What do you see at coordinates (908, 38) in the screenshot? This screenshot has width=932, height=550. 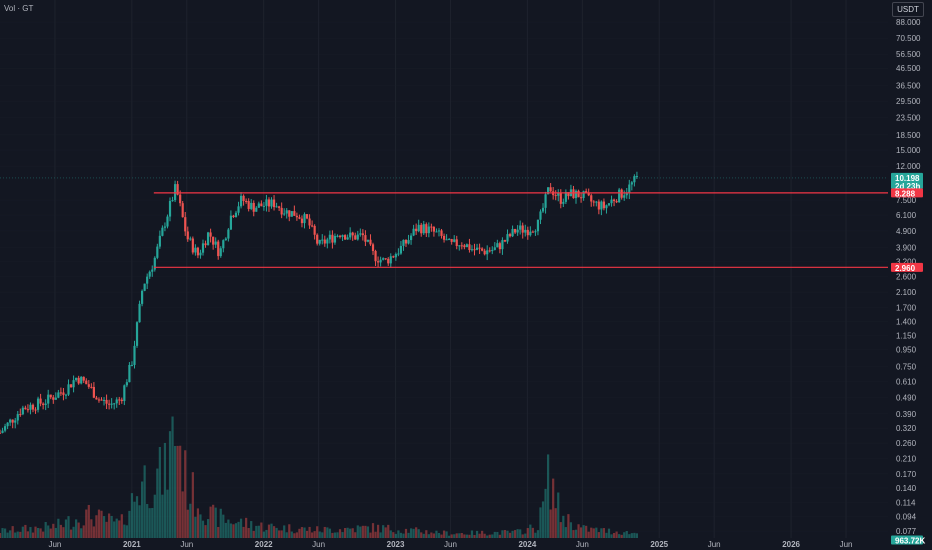 I see `price-tick-label: 70.500` at bounding box center [908, 38].